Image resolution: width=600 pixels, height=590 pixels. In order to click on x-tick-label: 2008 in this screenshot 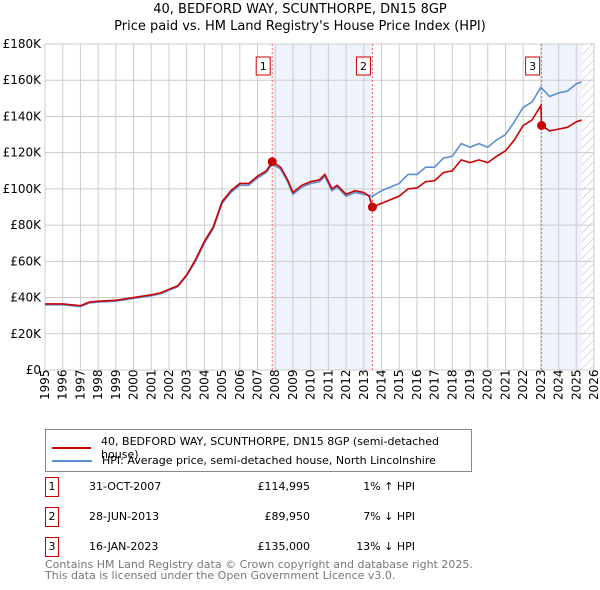, I will do `click(275, 384)`.